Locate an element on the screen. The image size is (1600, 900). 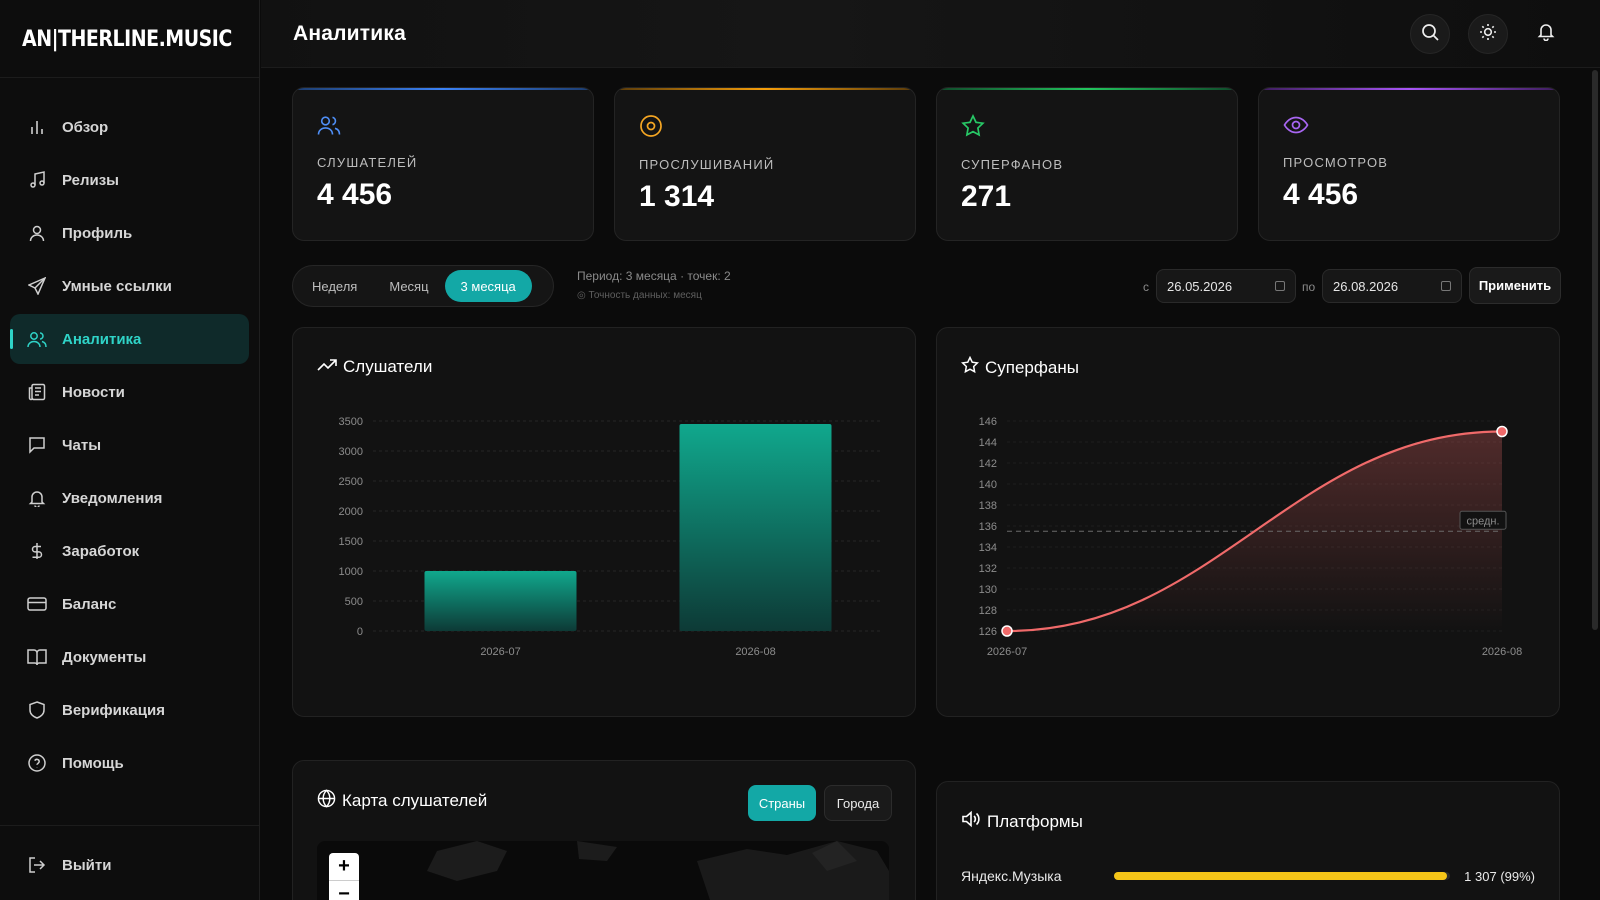
stat-card-listeners: СЛУШАТЕЛЕЙ 4 456 is located at coordinates (443, 164).